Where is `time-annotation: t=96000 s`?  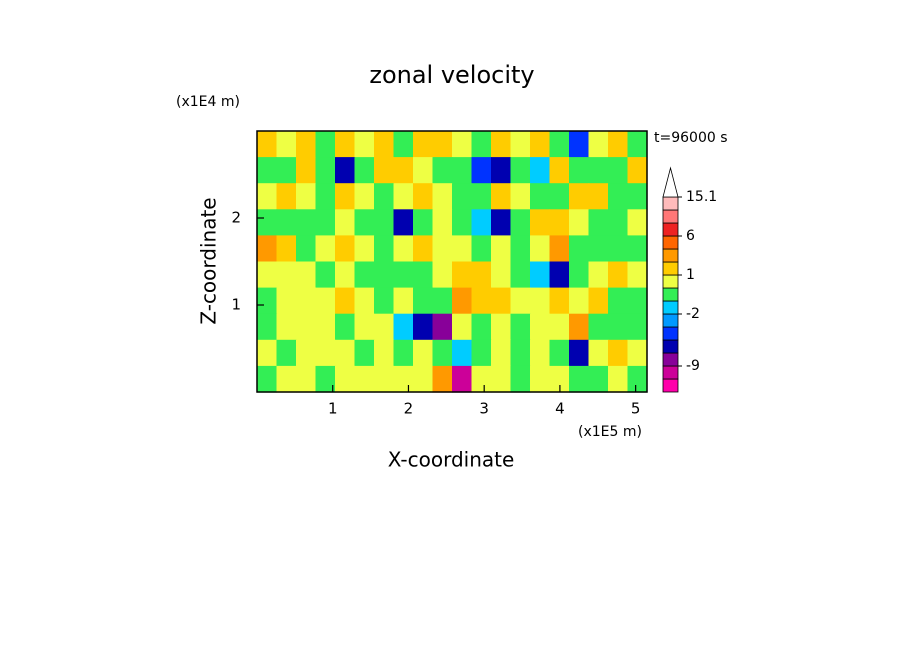
time-annotation: t=96000 s is located at coordinates (691, 138).